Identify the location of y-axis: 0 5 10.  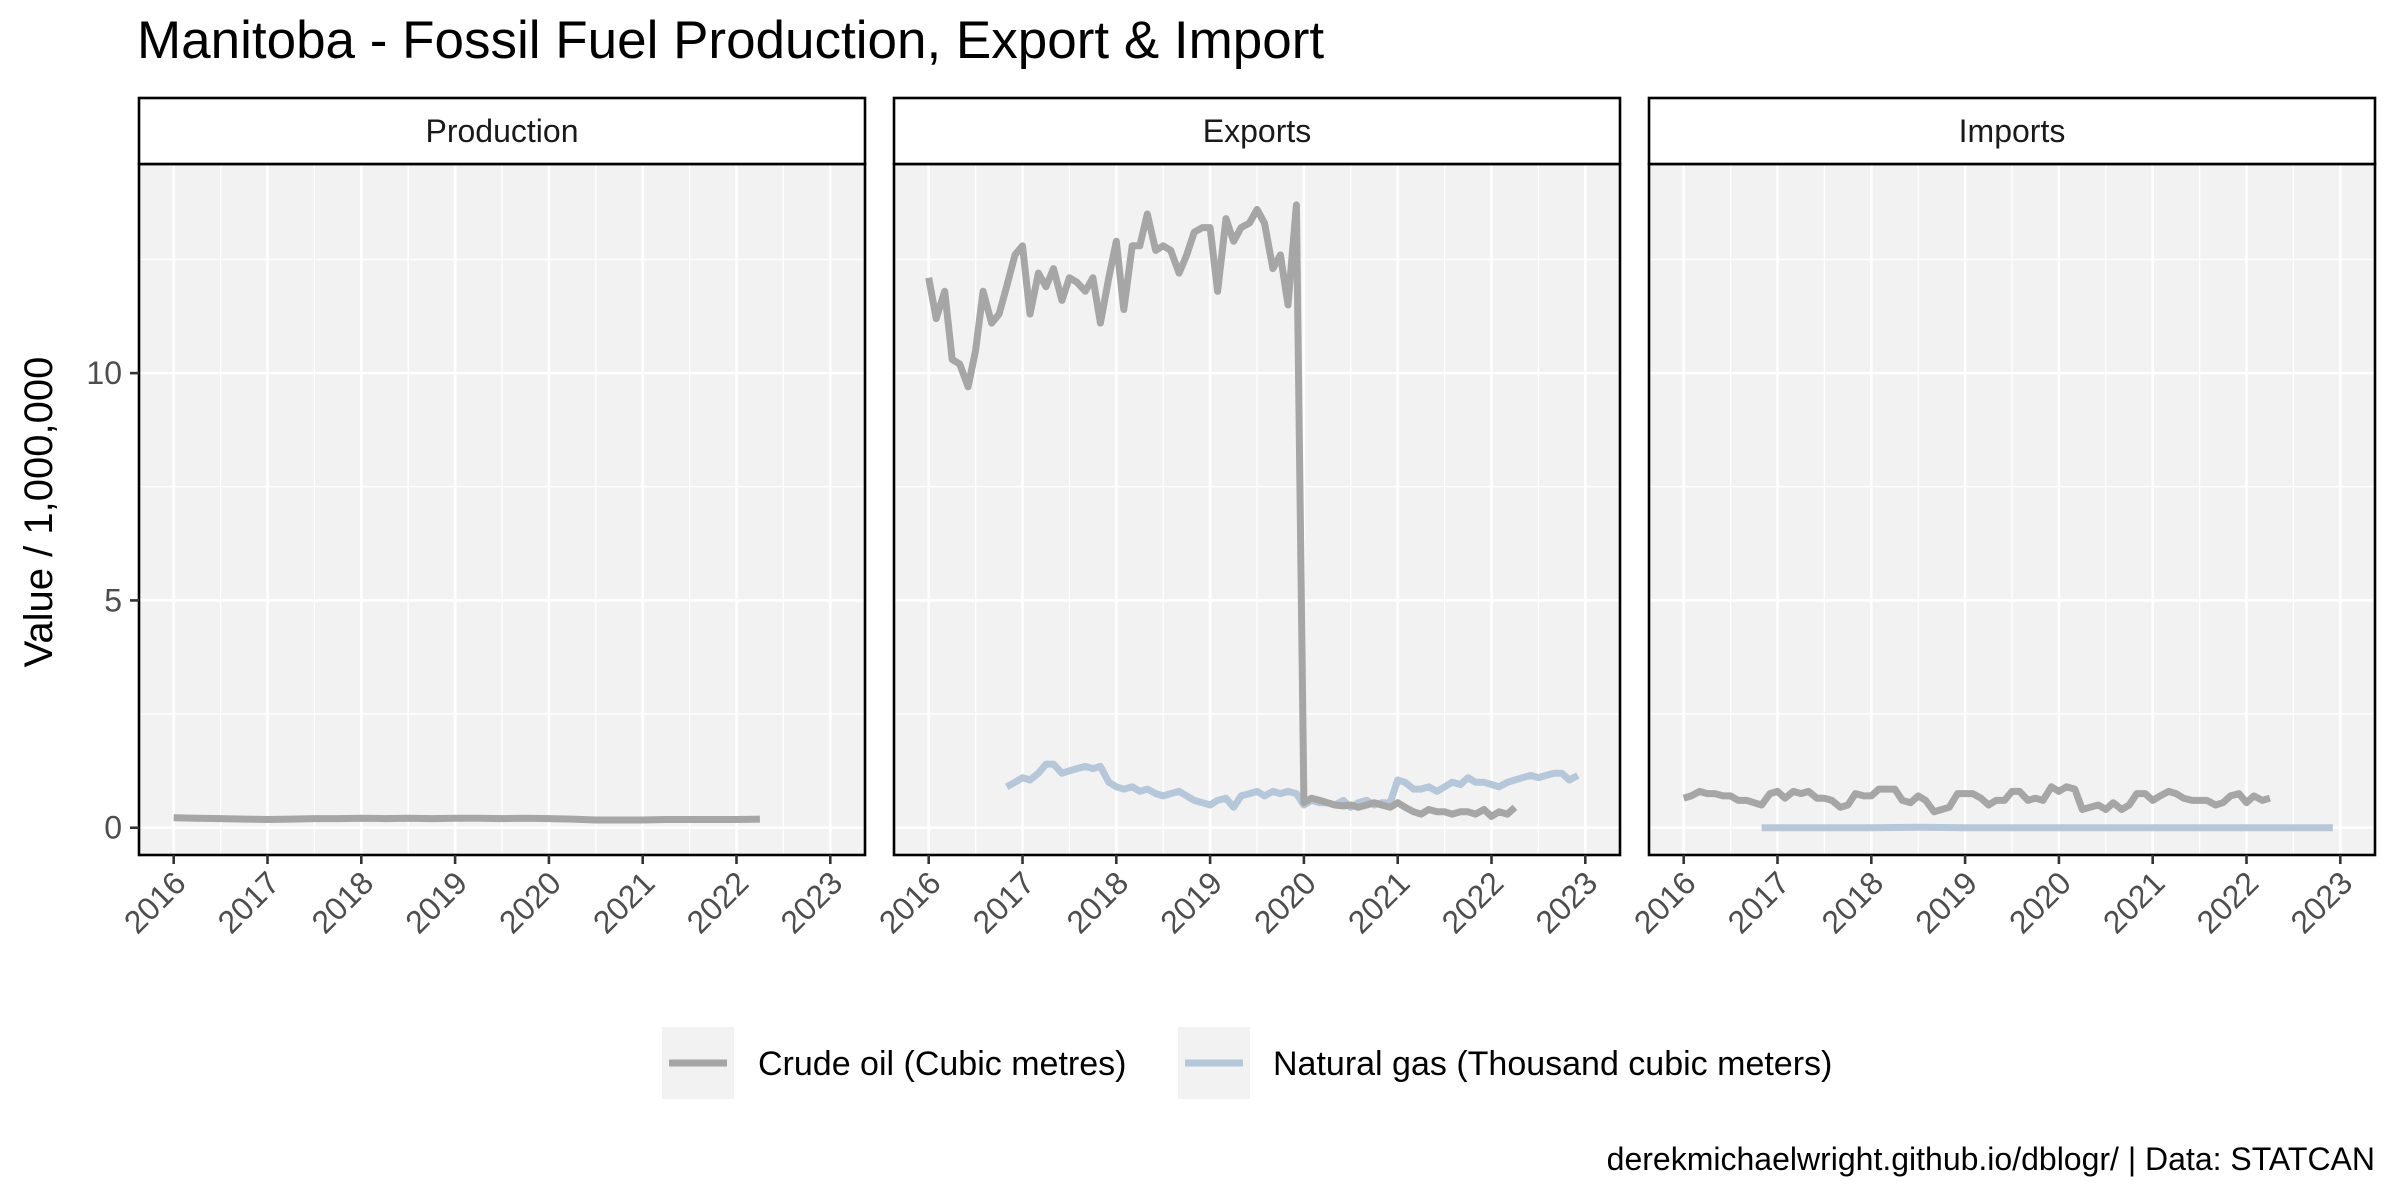
(112, 600).